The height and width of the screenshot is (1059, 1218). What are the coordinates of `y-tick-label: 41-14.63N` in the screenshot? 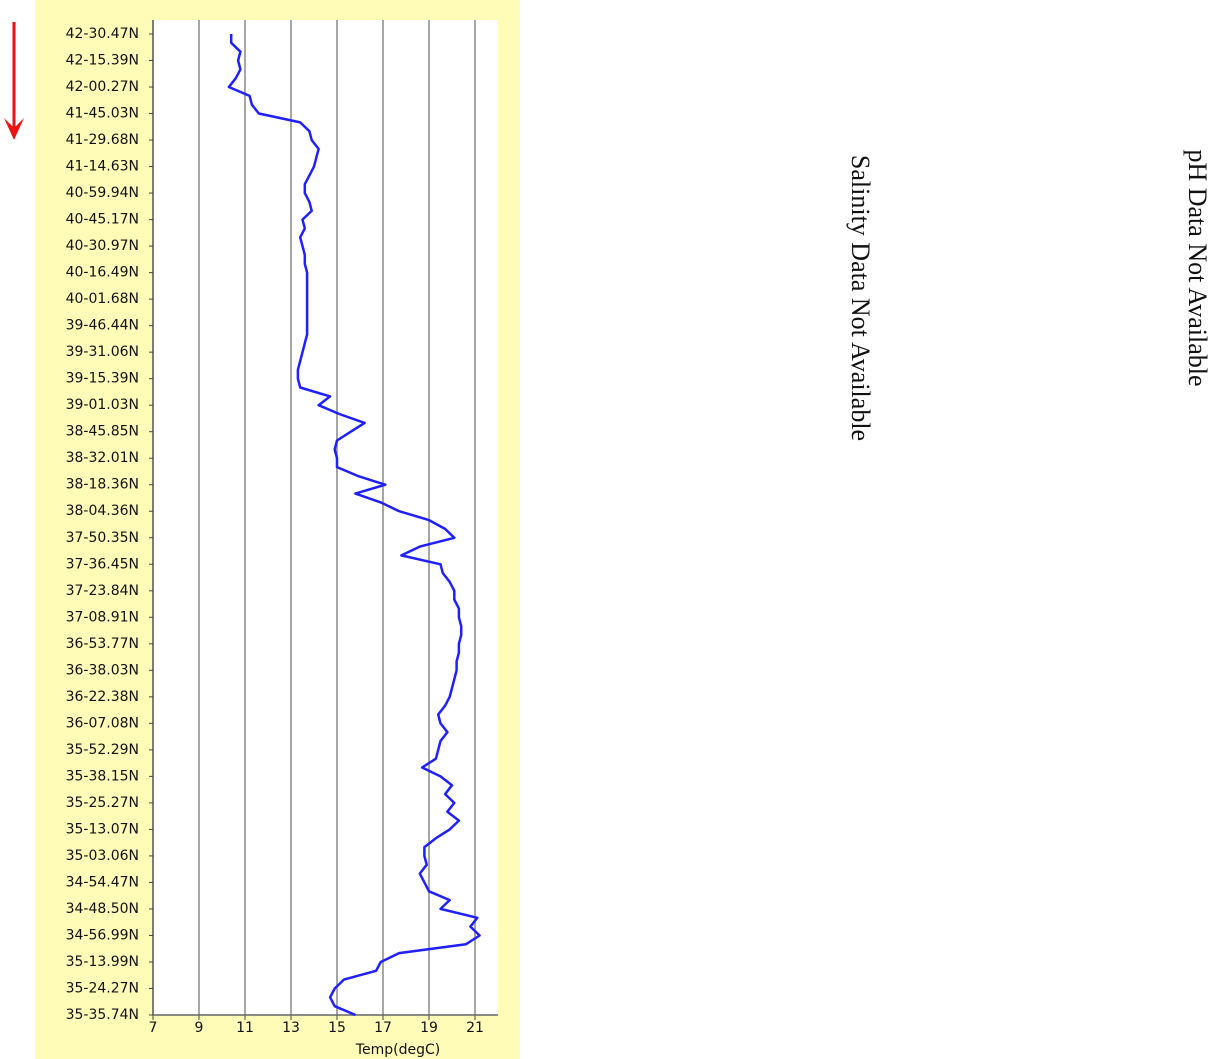 It's located at (102, 167).